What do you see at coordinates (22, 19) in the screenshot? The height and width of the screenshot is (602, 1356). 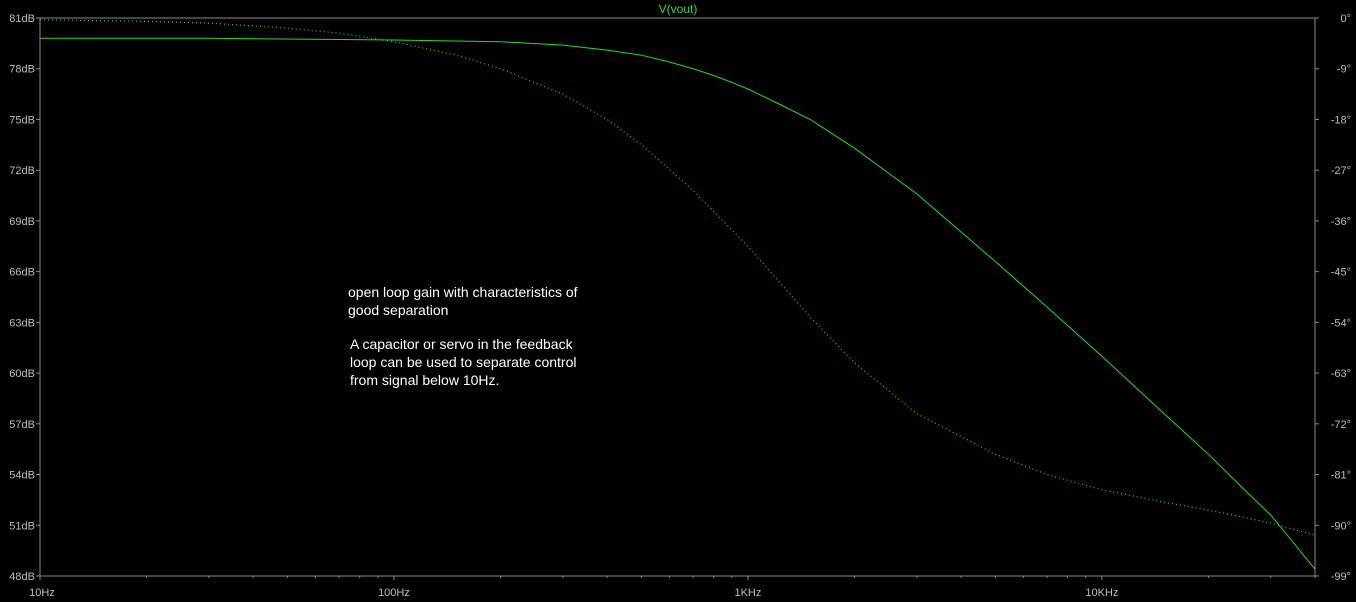 I see `y-left-tick-label: 81dB` at bounding box center [22, 19].